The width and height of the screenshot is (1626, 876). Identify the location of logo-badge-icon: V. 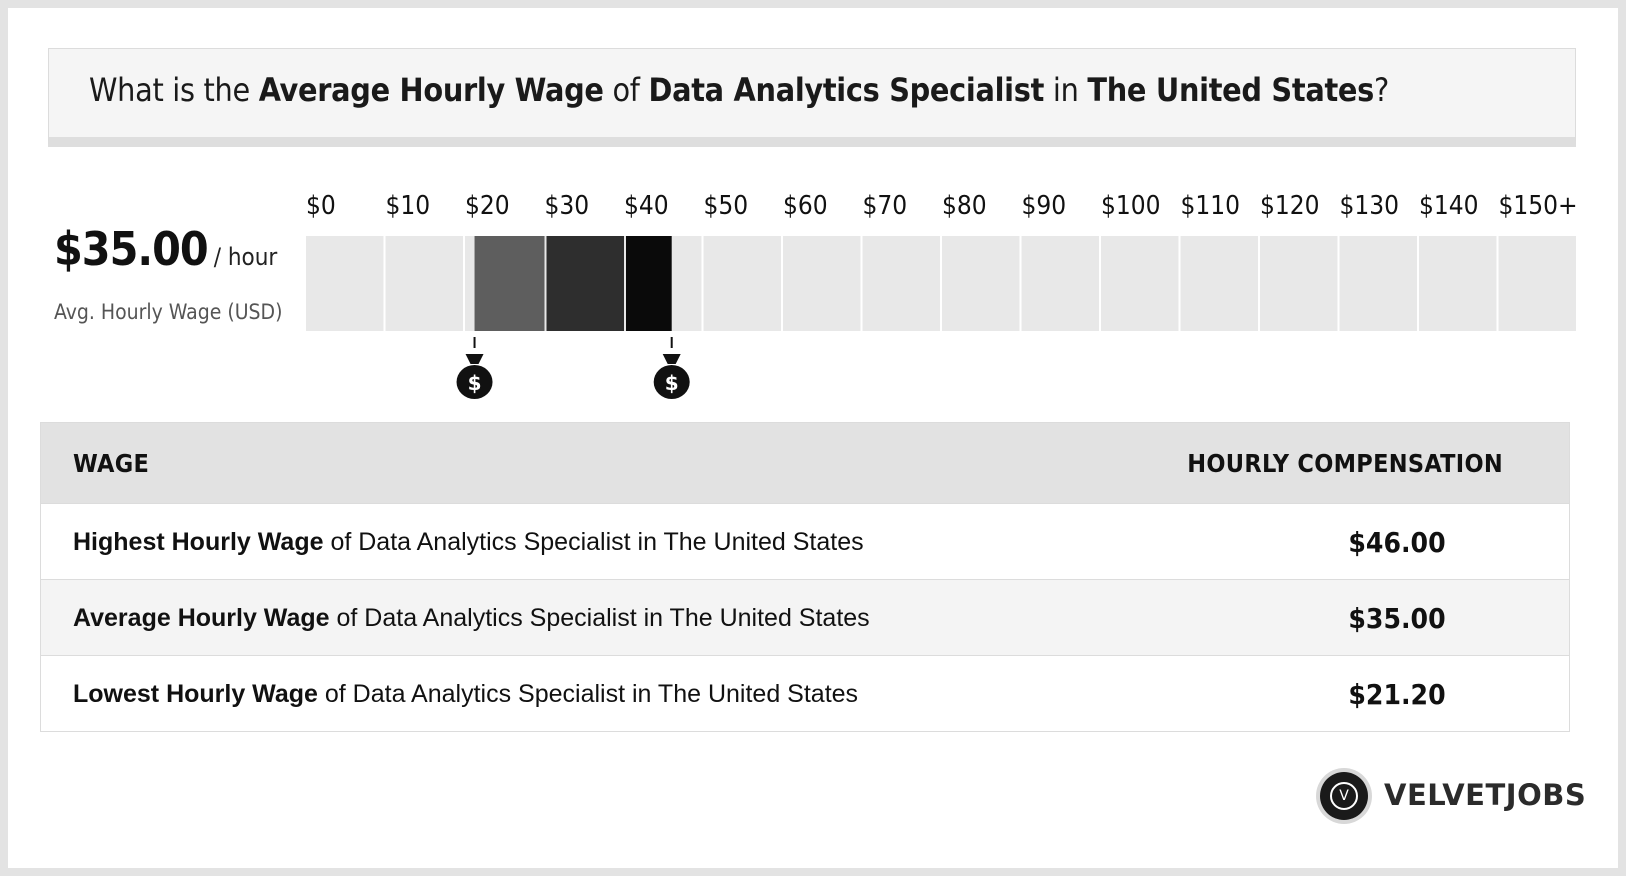
(1344, 796).